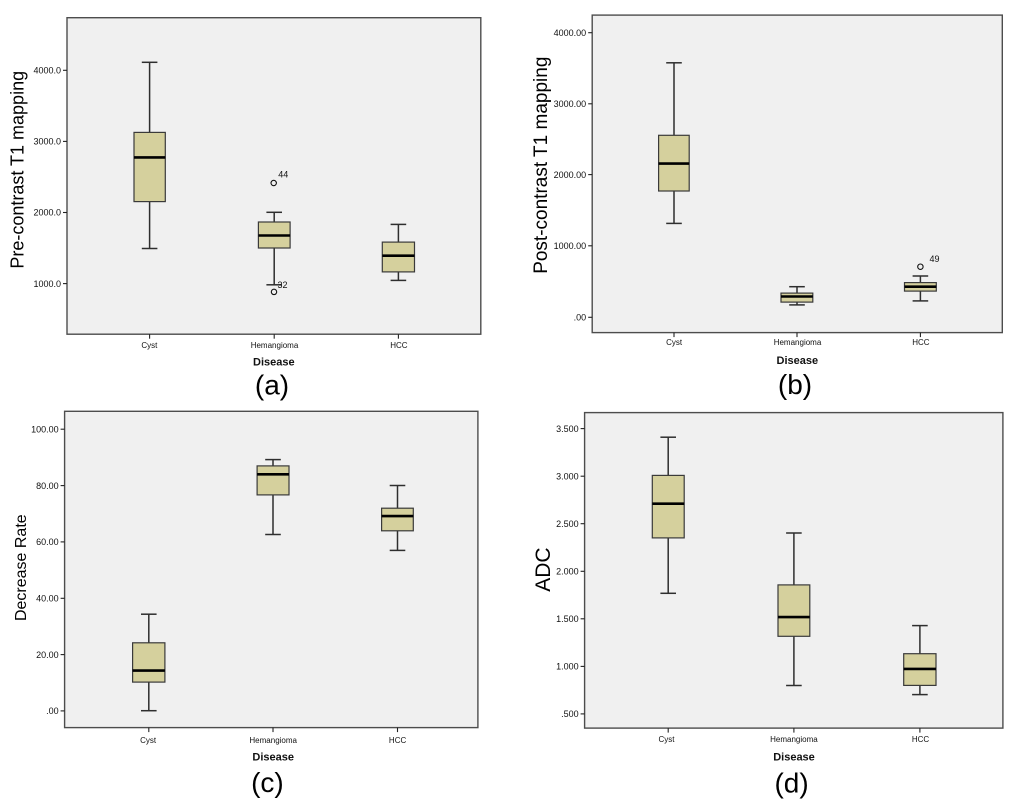 This screenshot has width=1019, height=810. What do you see at coordinates (570, 104) in the screenshot?
I see `svg-text: 3000.00` at bounding box center [570, 104].